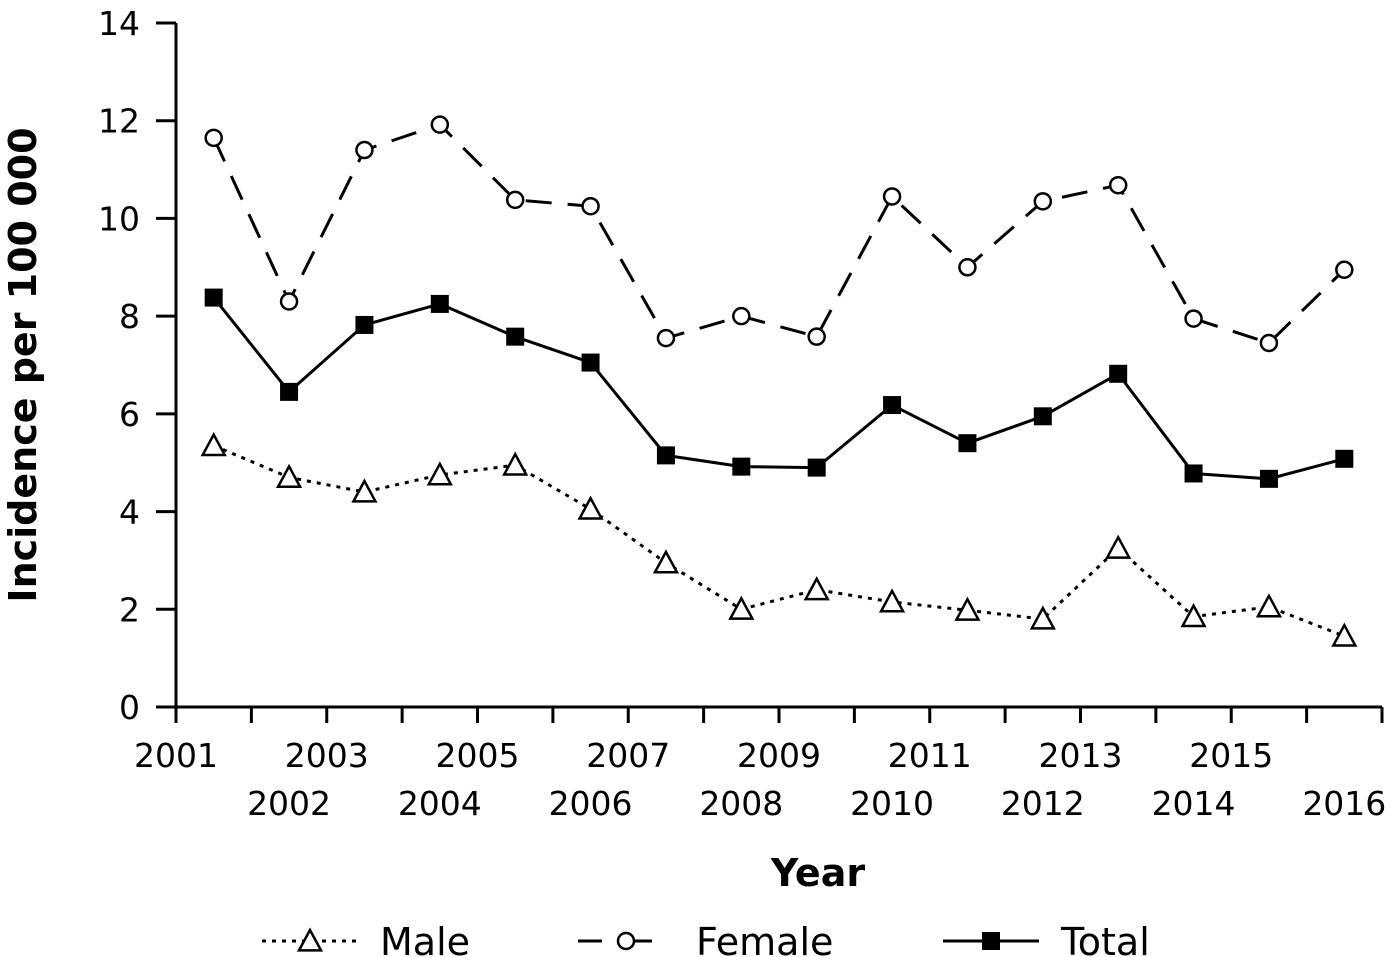 Image resolution: width=1390 pixels, height=957 pixels. I want to click on y-axis-title: Incidence per 100 000, so click(23, 364).